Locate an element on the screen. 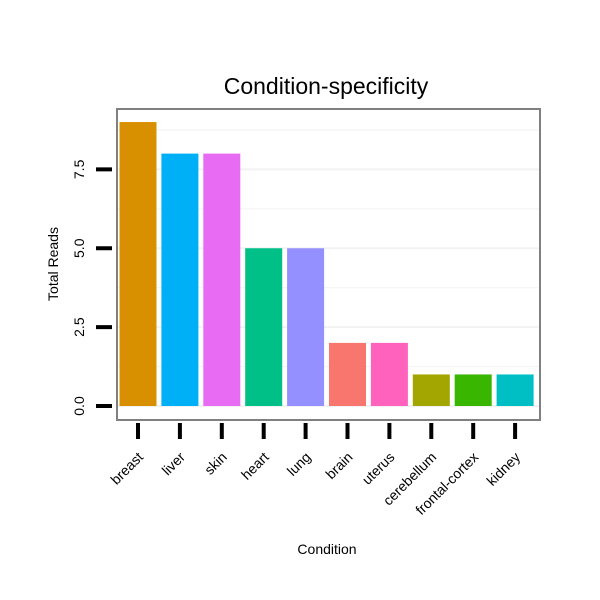 The width and height of the screenshot is (600, 600). y-tick-label: 0.0 is located at coordinates (79, 406).